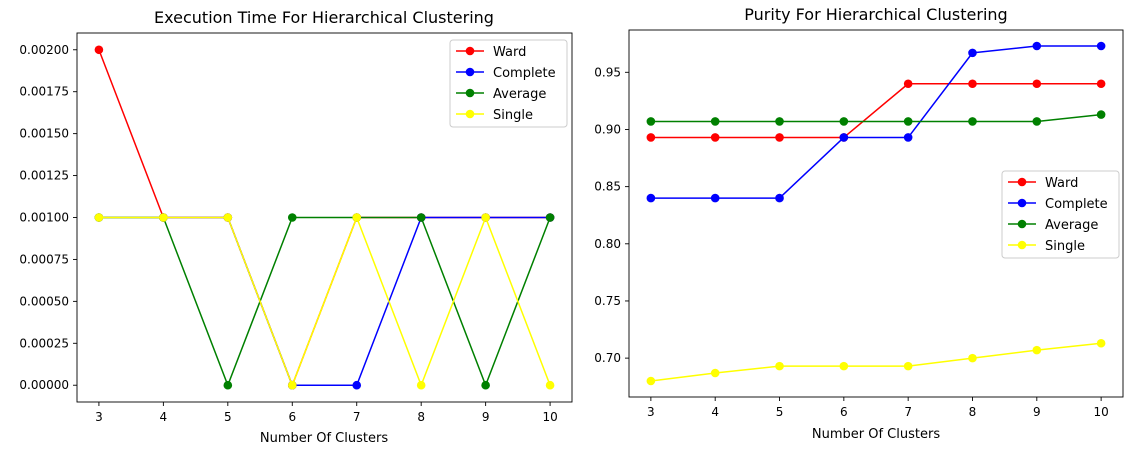 The height and width of the screenshot is (455, 1145). I want to click on y-tick-label: 0.00150, so click(44, 134).